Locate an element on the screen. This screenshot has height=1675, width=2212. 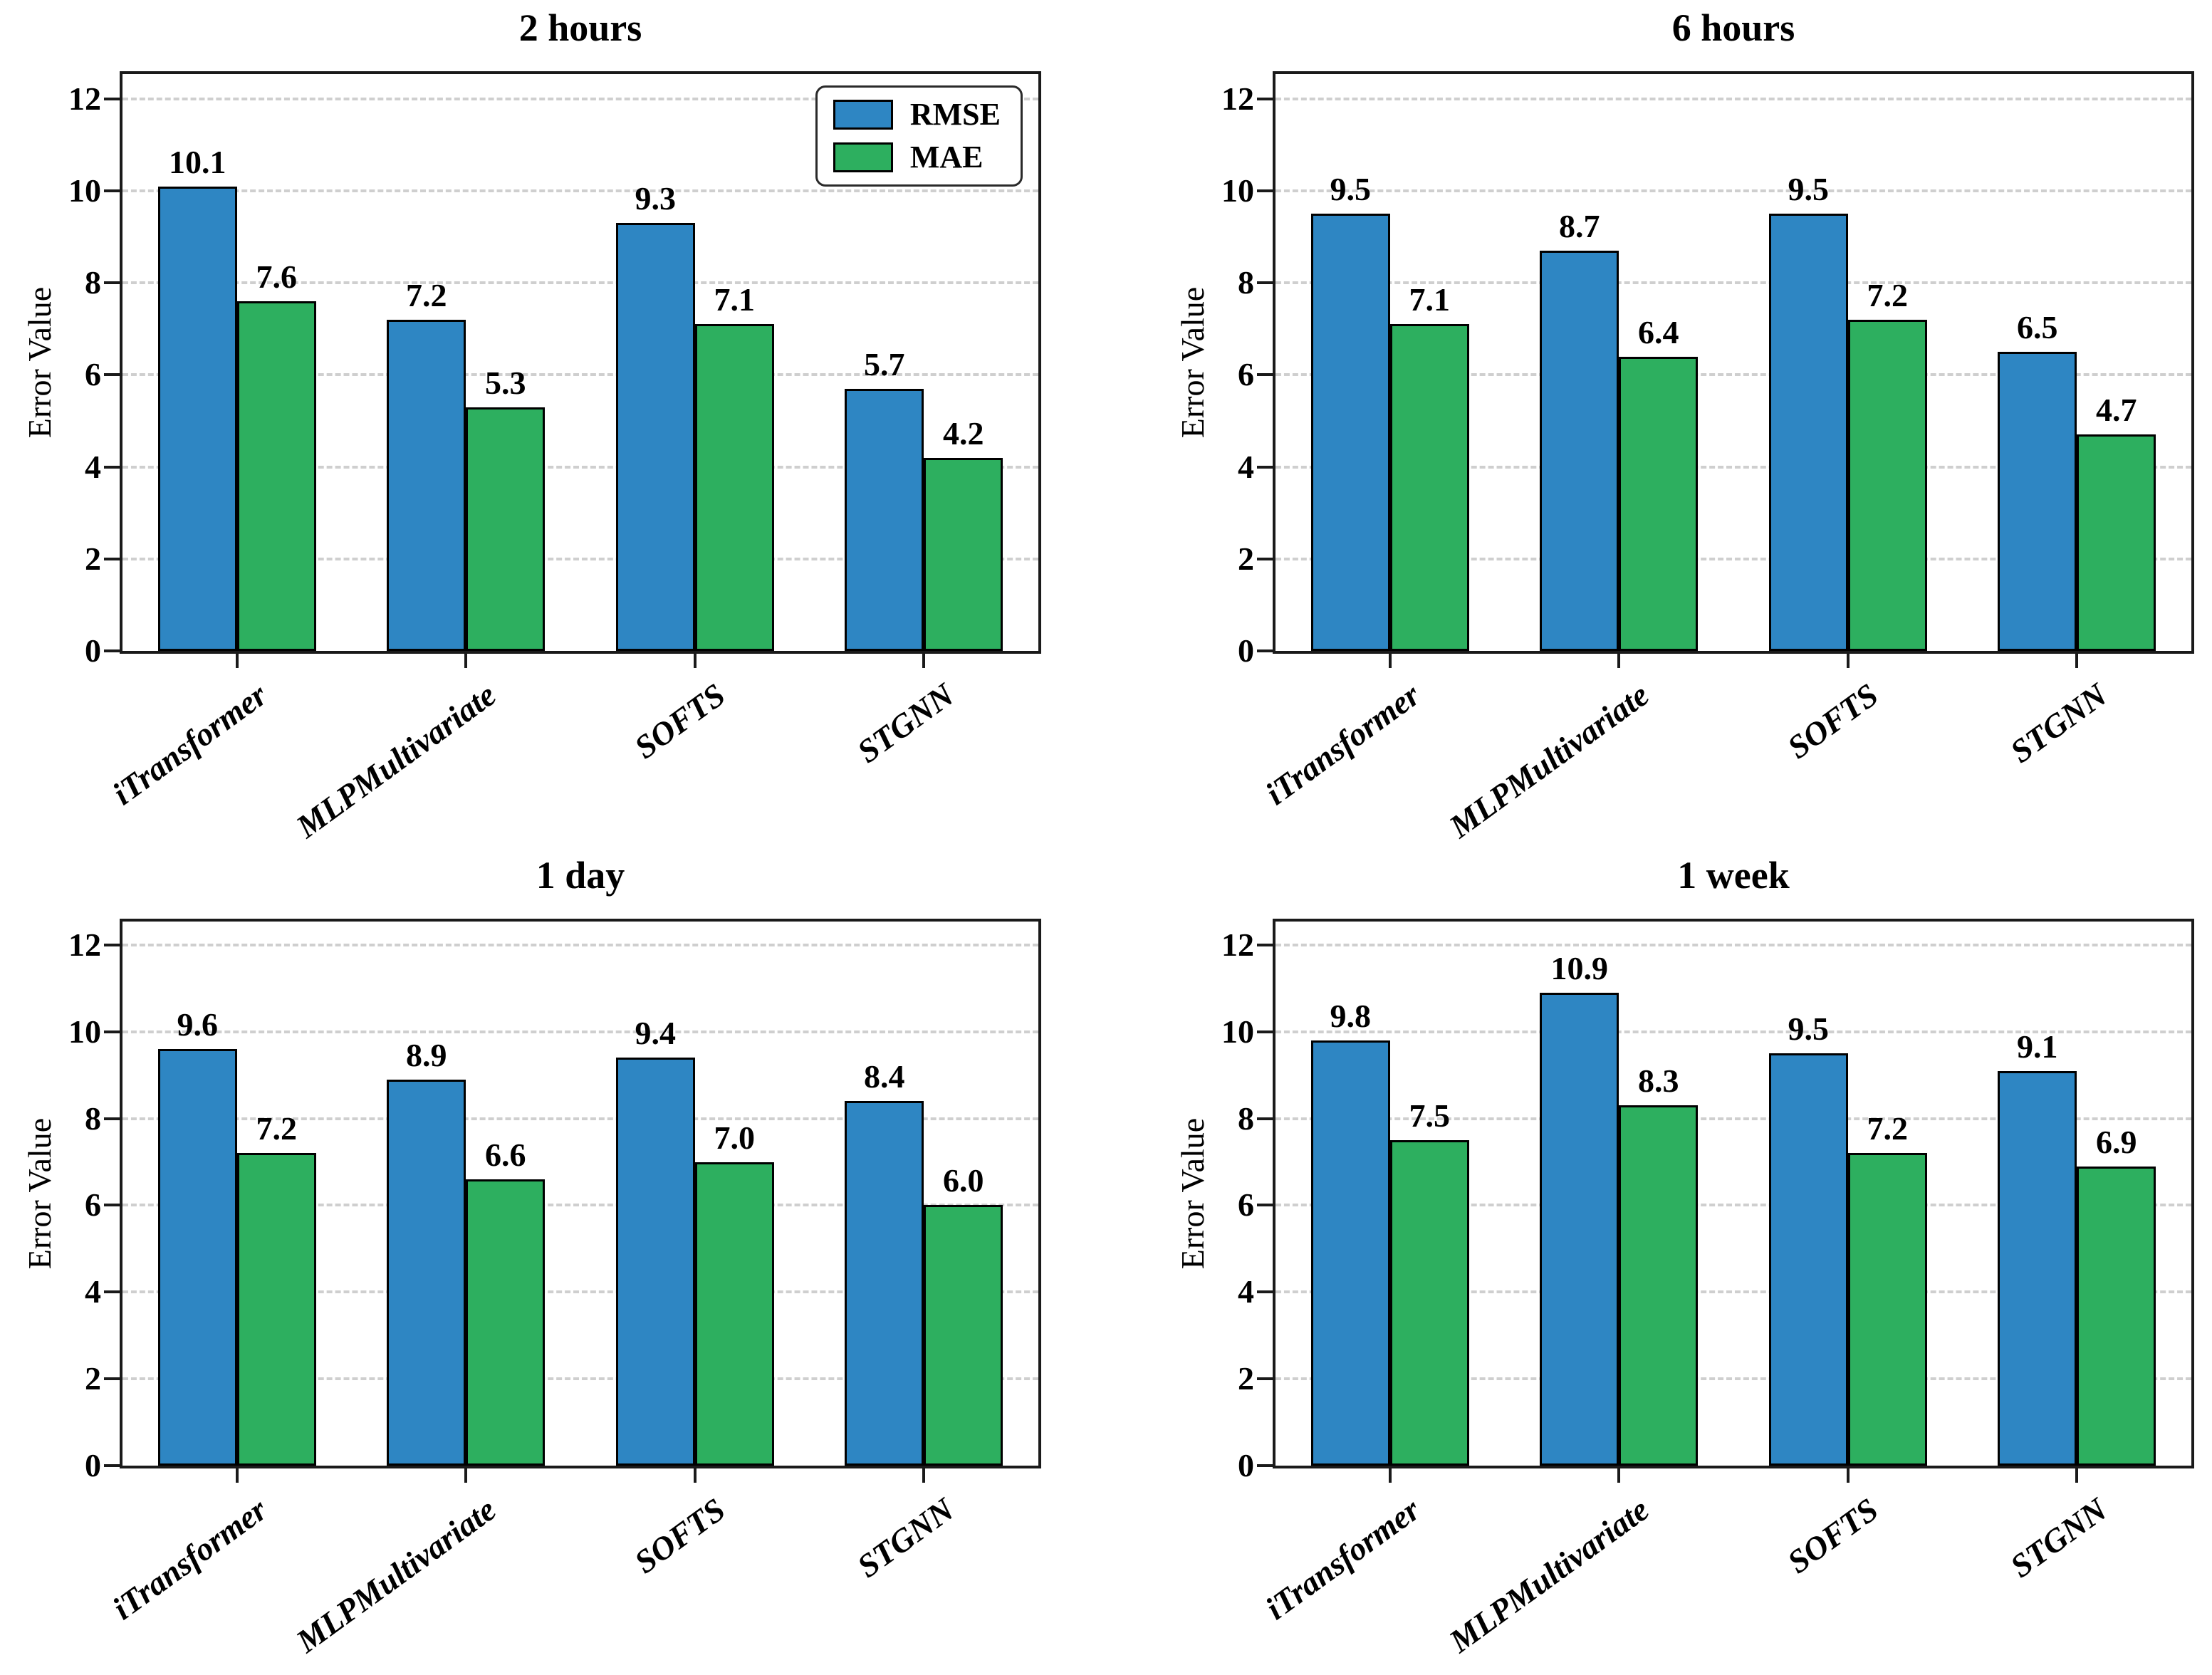
y-tick-label: 10 is located at coordinates (85, 190).